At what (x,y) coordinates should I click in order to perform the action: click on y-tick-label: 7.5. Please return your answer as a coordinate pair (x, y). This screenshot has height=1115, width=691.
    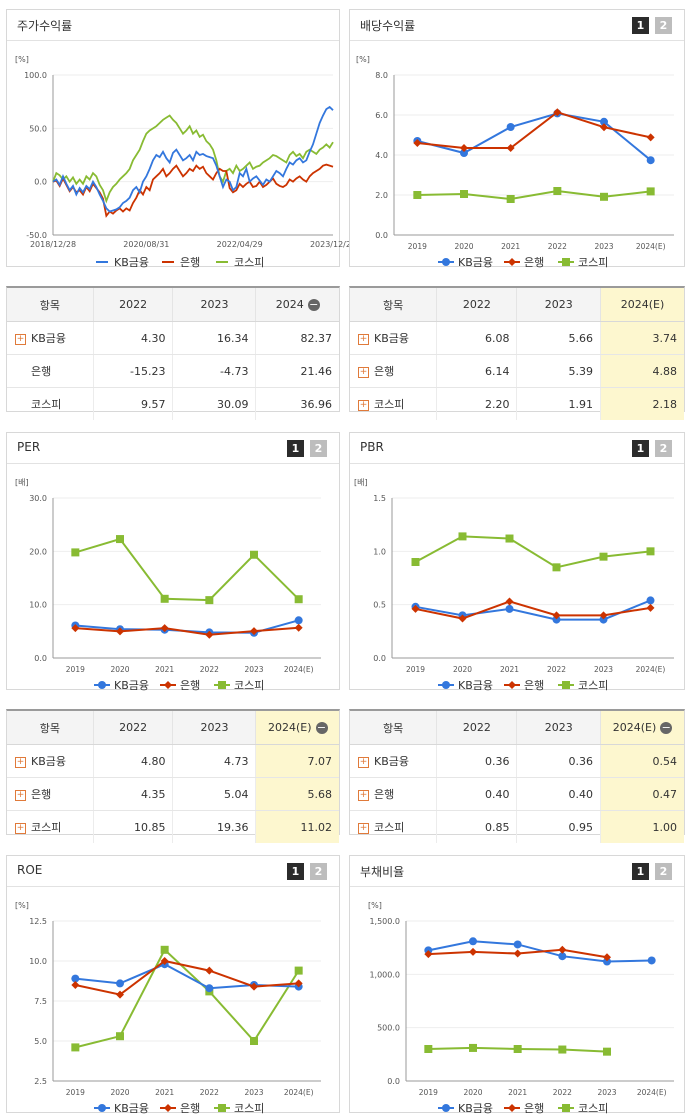
    Looking at the image, I should click on (40, 1001).